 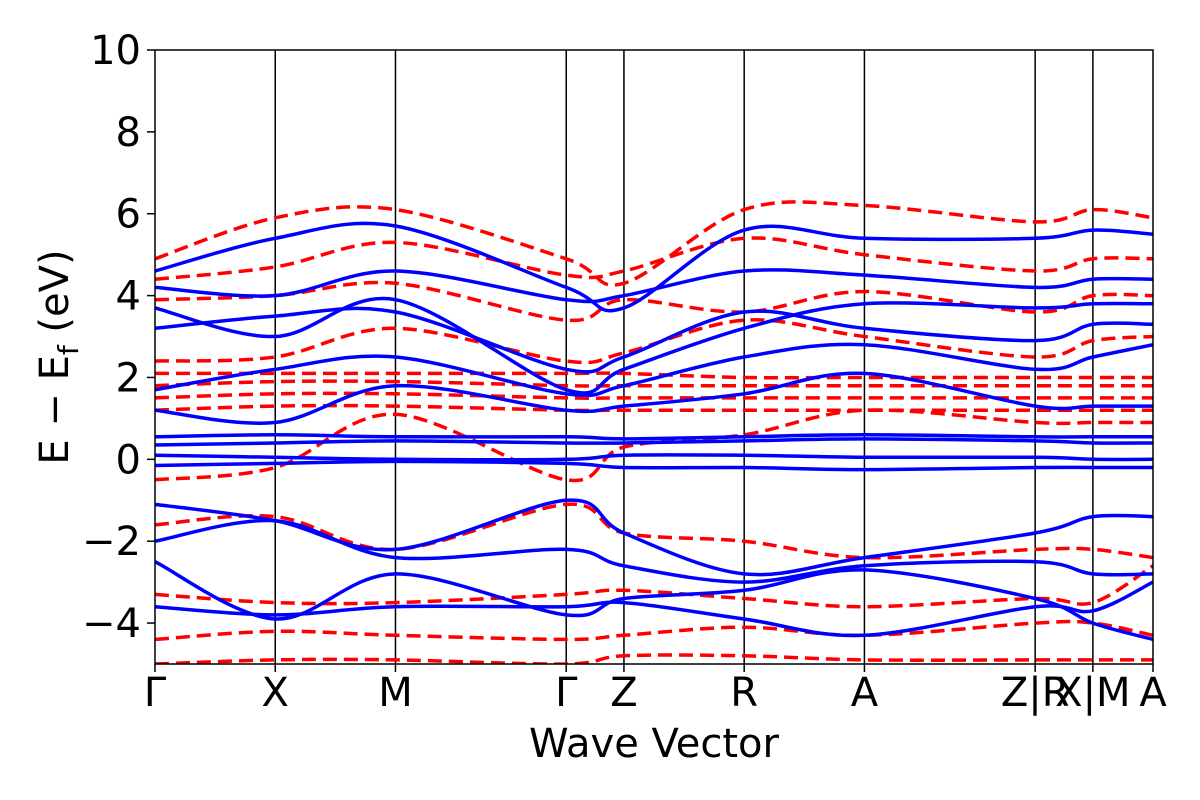 I want to click on y-tick-label: 4, so click(x=128, y=297).